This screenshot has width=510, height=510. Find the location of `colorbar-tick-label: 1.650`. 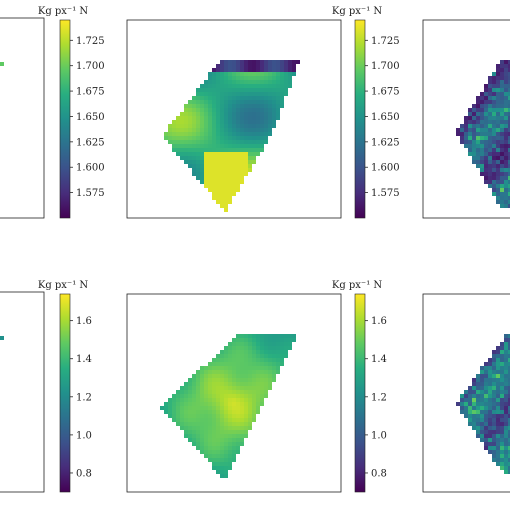

colorbar-tick-label: 1.650 is located at coordinates (90, 117).